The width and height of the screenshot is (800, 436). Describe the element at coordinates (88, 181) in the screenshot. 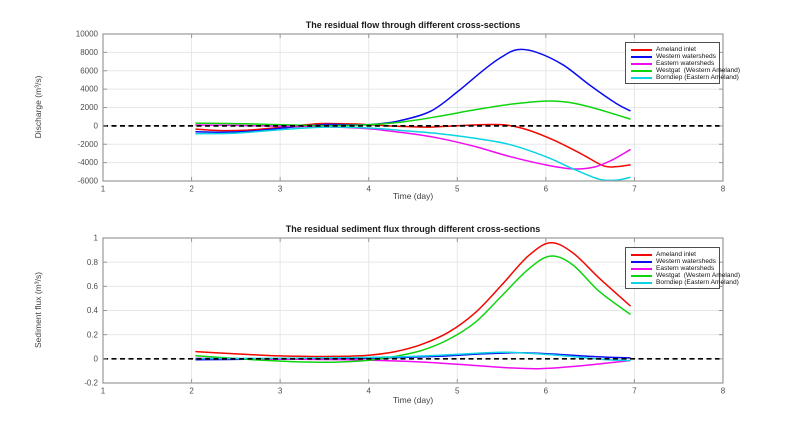

I see `y-tick-label: -6000` at that location.